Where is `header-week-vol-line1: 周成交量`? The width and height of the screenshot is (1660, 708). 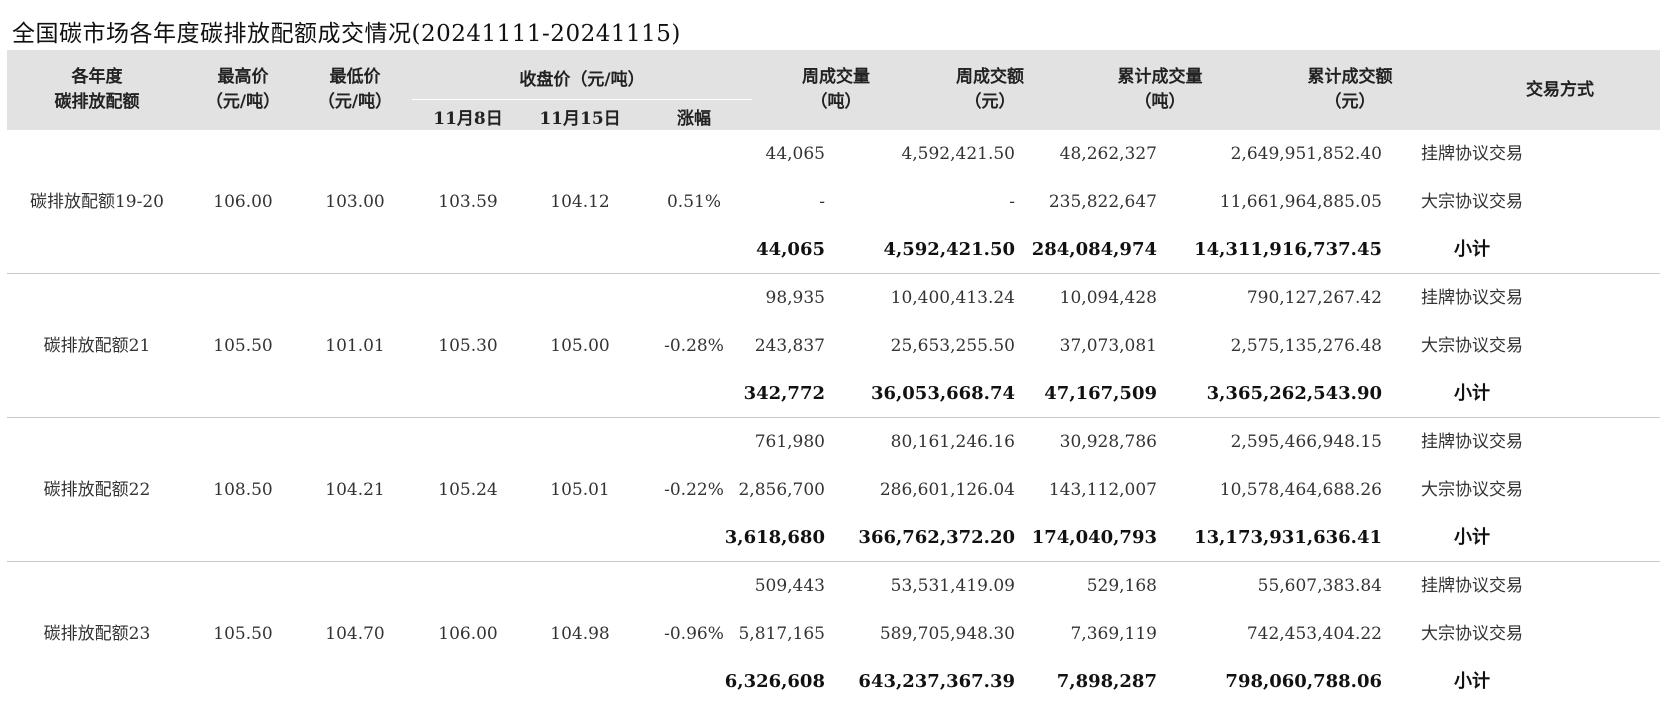 header-week-vol-line1: 周成交量 is located at coordinates (836, 77).